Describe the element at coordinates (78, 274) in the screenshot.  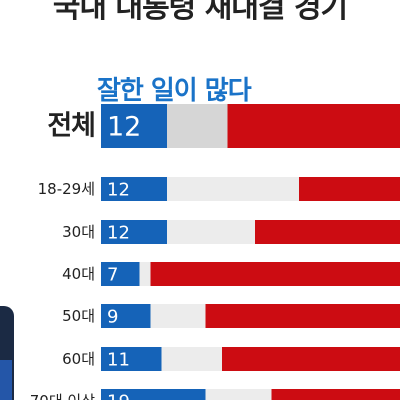
I see `category-label: 40대` at that location.